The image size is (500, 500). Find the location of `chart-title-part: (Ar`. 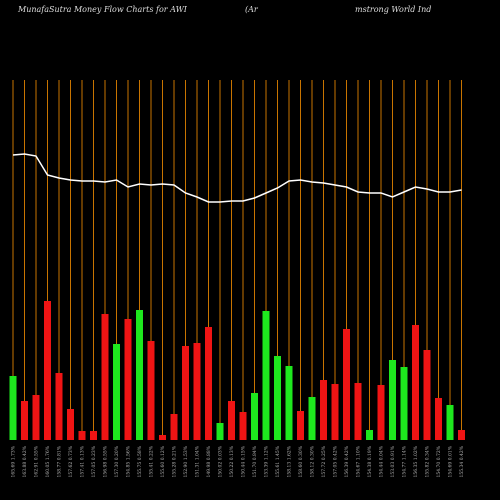

chart-title-part: (Ar is located at coordinates (252, 9).